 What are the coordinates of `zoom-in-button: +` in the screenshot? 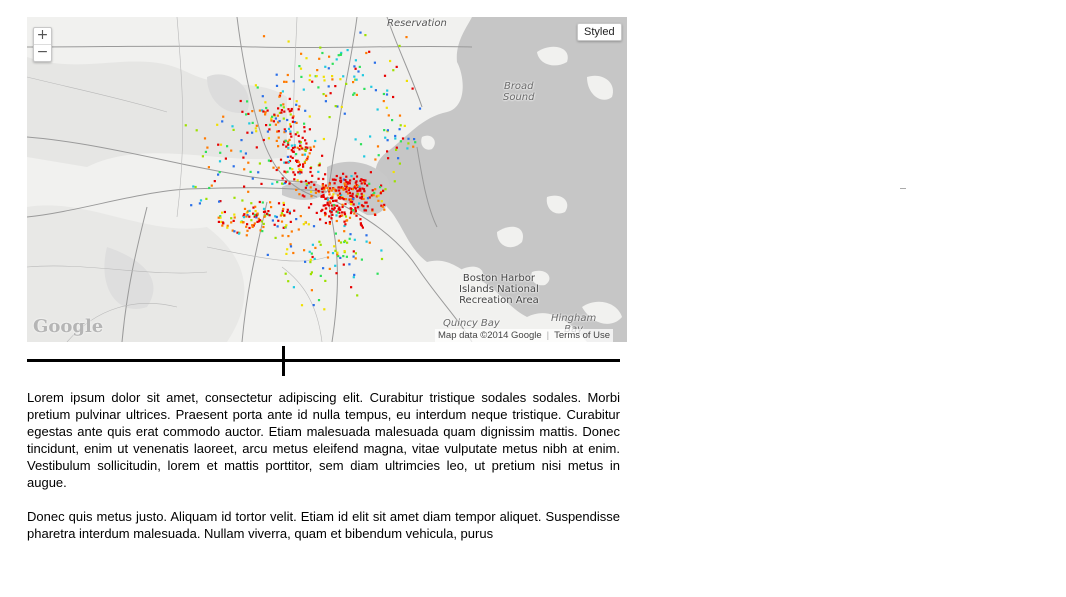 It's located at (42, 35).